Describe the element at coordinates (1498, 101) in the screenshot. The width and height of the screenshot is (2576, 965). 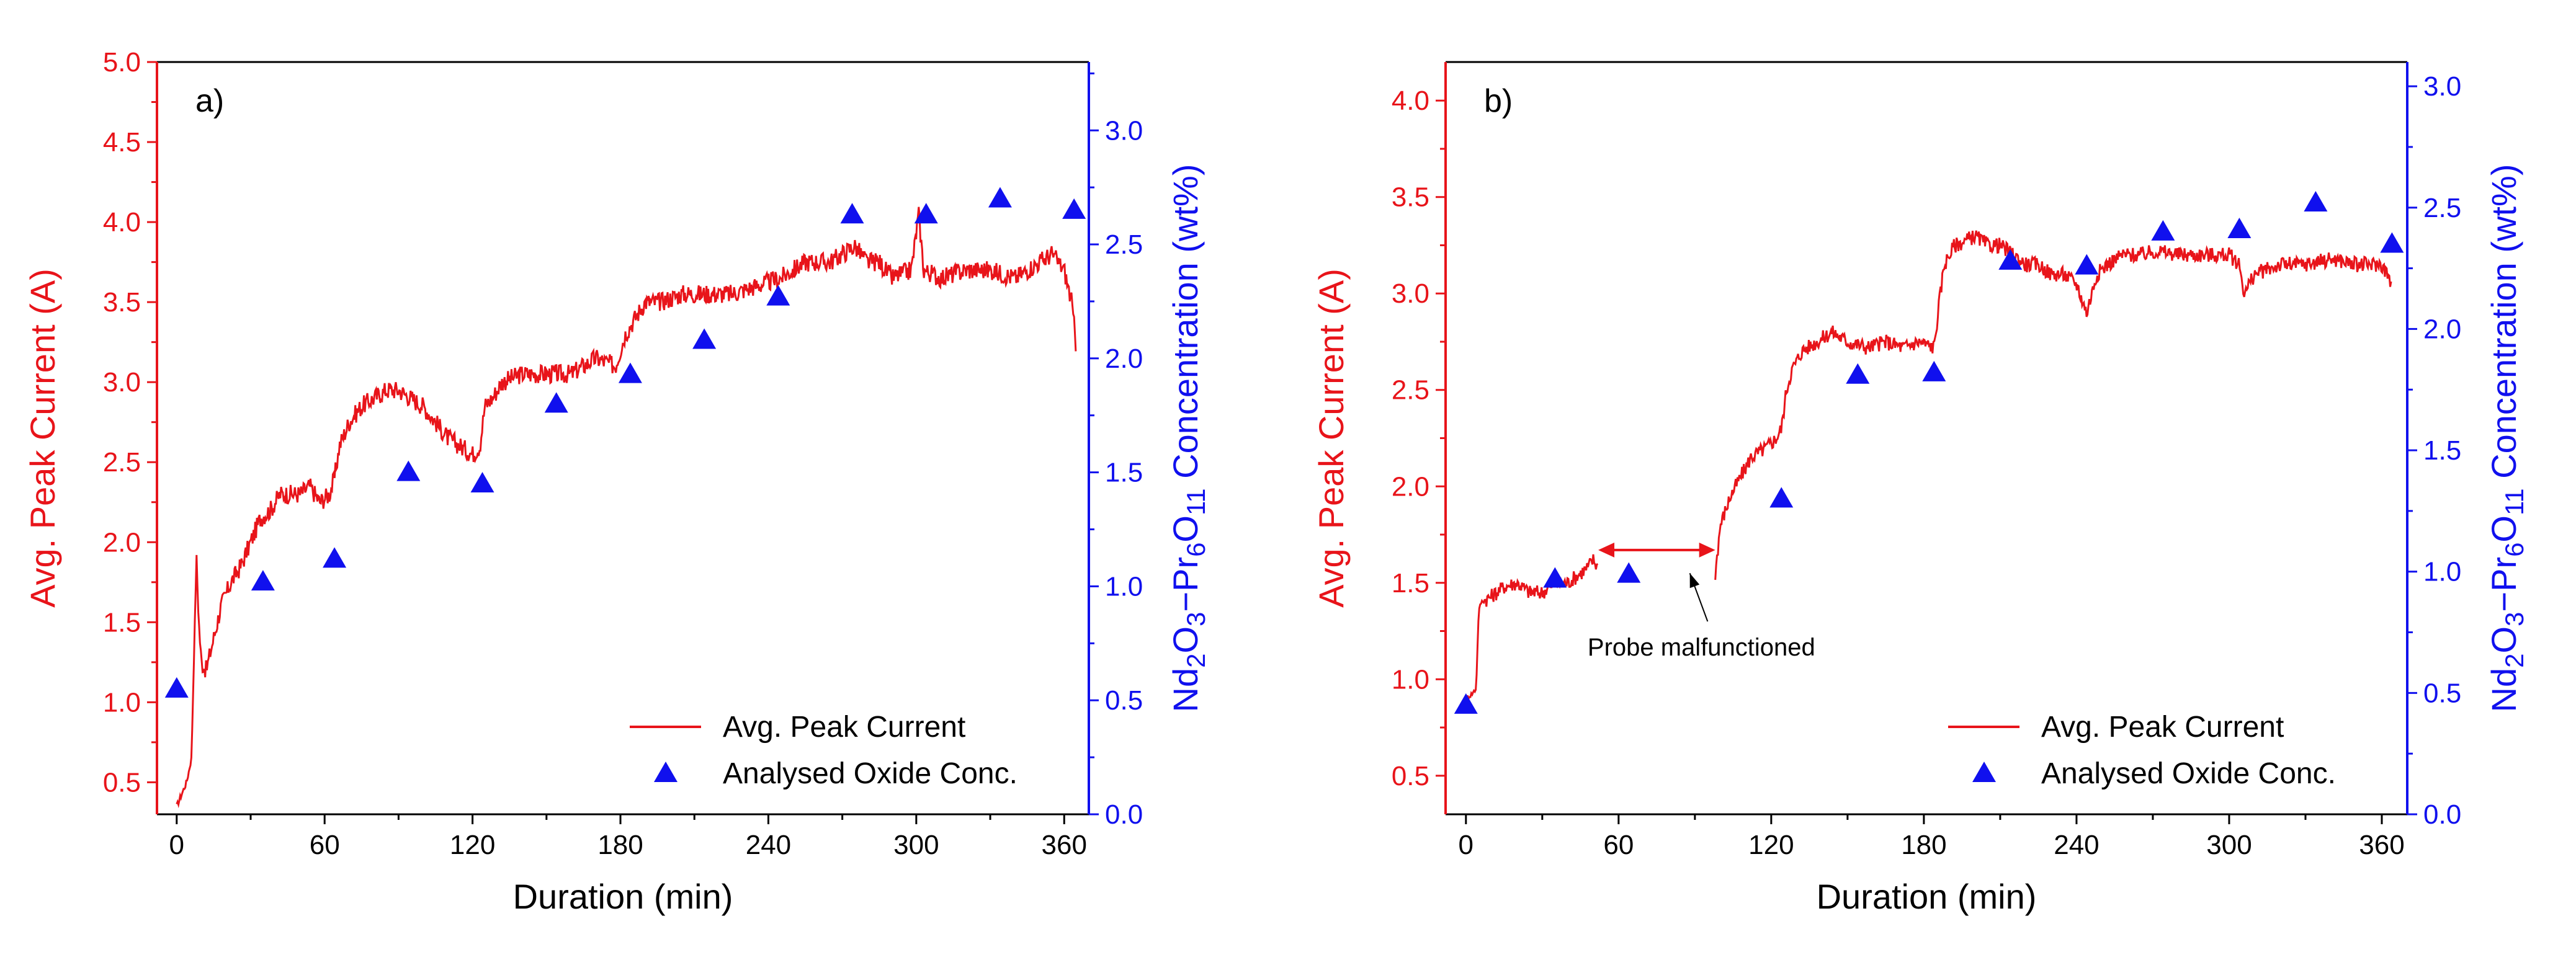
I see `panel-label: b)` at that location.